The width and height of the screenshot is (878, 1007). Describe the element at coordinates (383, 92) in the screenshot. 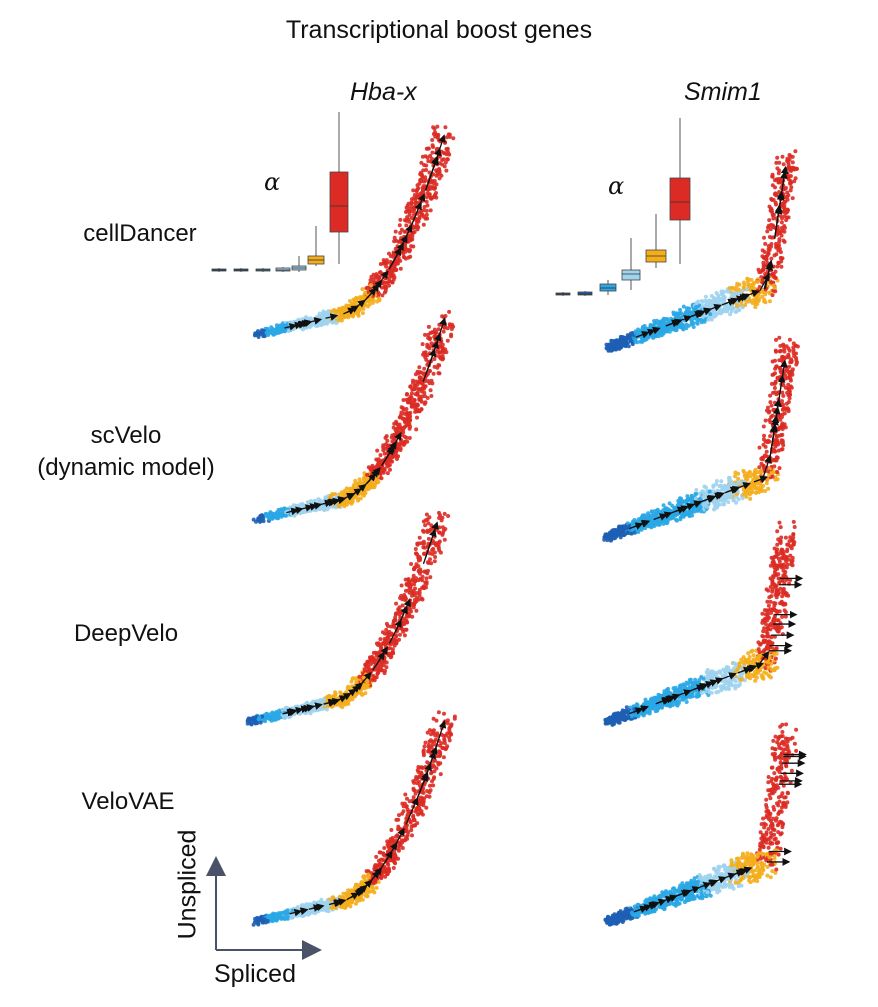

I see `gene-label-hba-x: Hba-x` at that location.